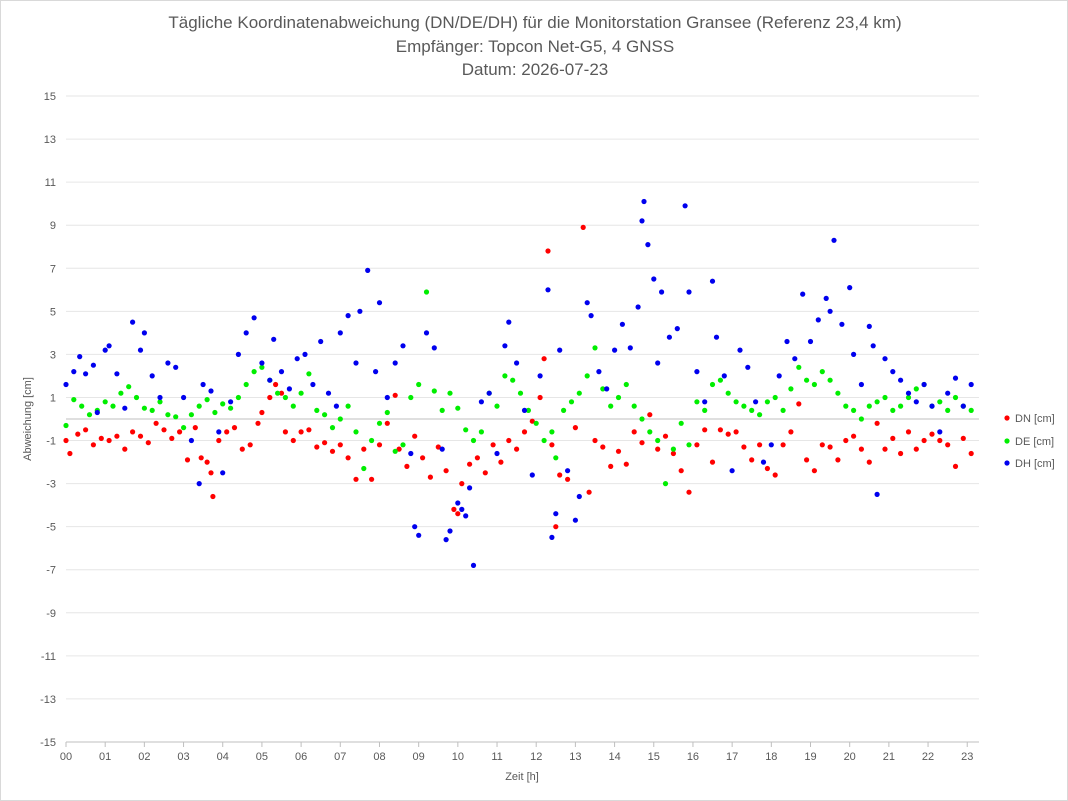 This screenshot has width=1068, height=801. Describe the element at coordinates (1007, 441) in the screenshot. I see `legend-marker` at that location.